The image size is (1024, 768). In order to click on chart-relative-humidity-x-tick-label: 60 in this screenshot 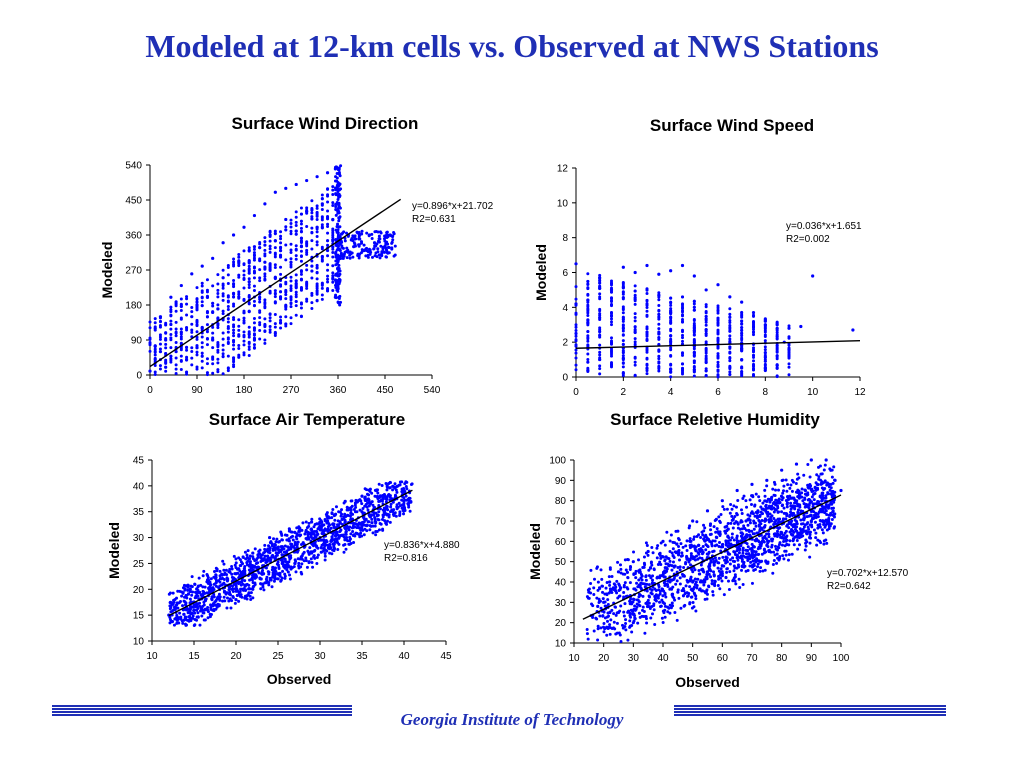, I will do `click(723, 658)`.